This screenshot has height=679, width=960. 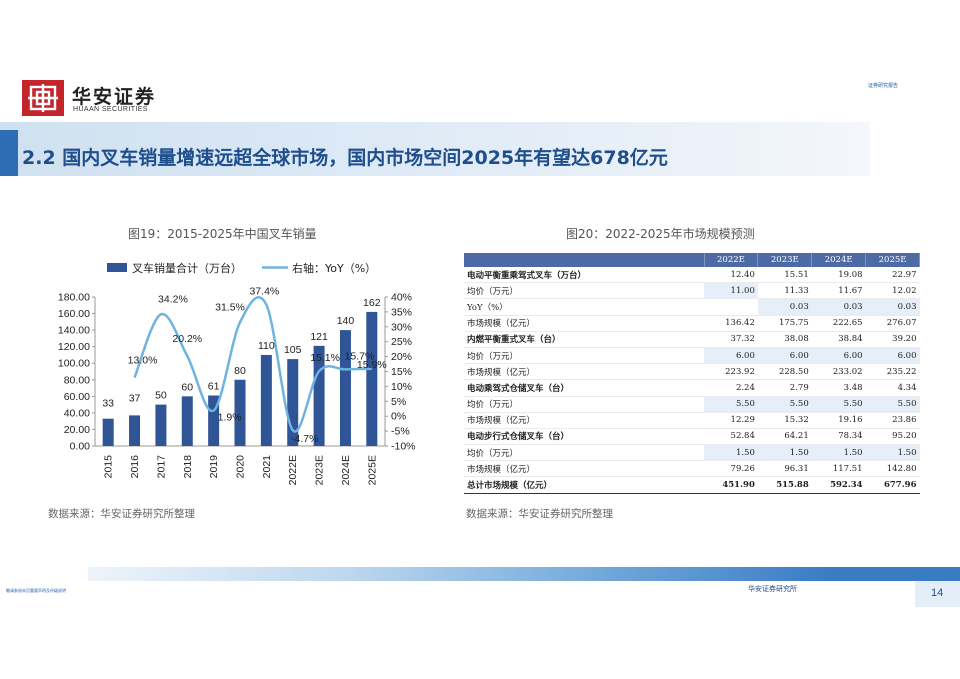 I want to click on row-label: 电动平衡重乘驾式叉车（万台）, so click(x=584, y=275).